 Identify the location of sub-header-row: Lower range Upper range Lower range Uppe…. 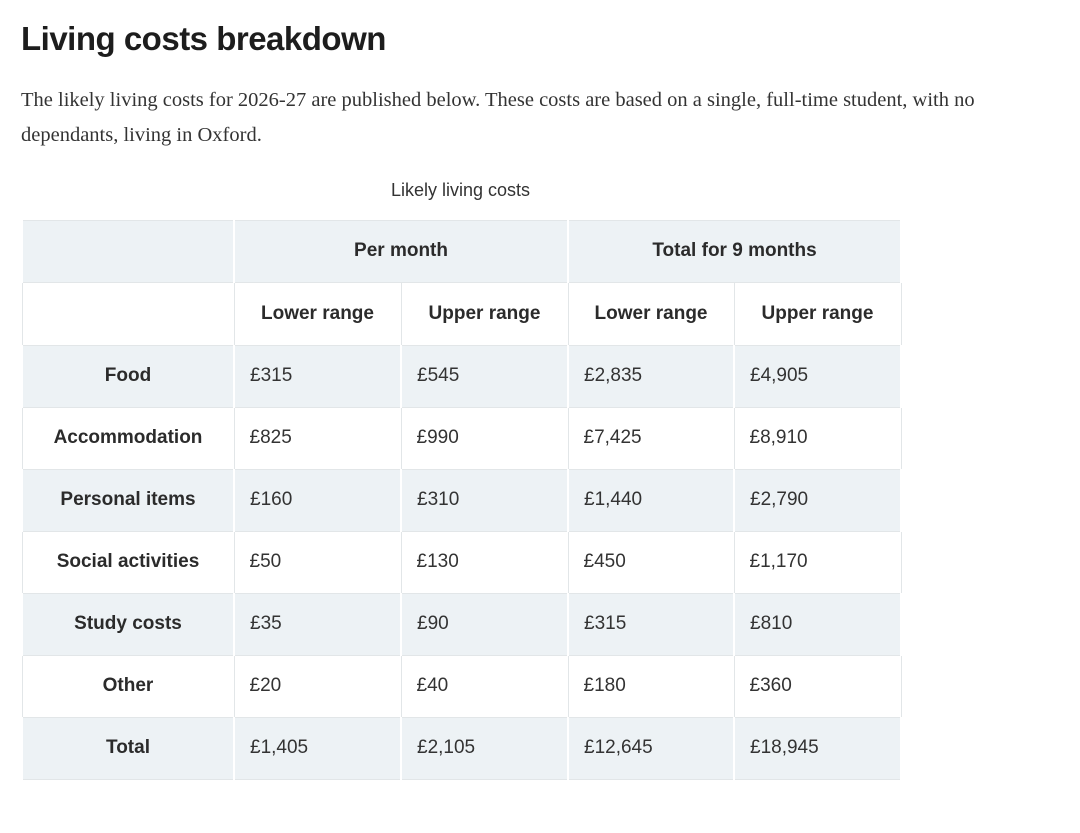
(461, 313).